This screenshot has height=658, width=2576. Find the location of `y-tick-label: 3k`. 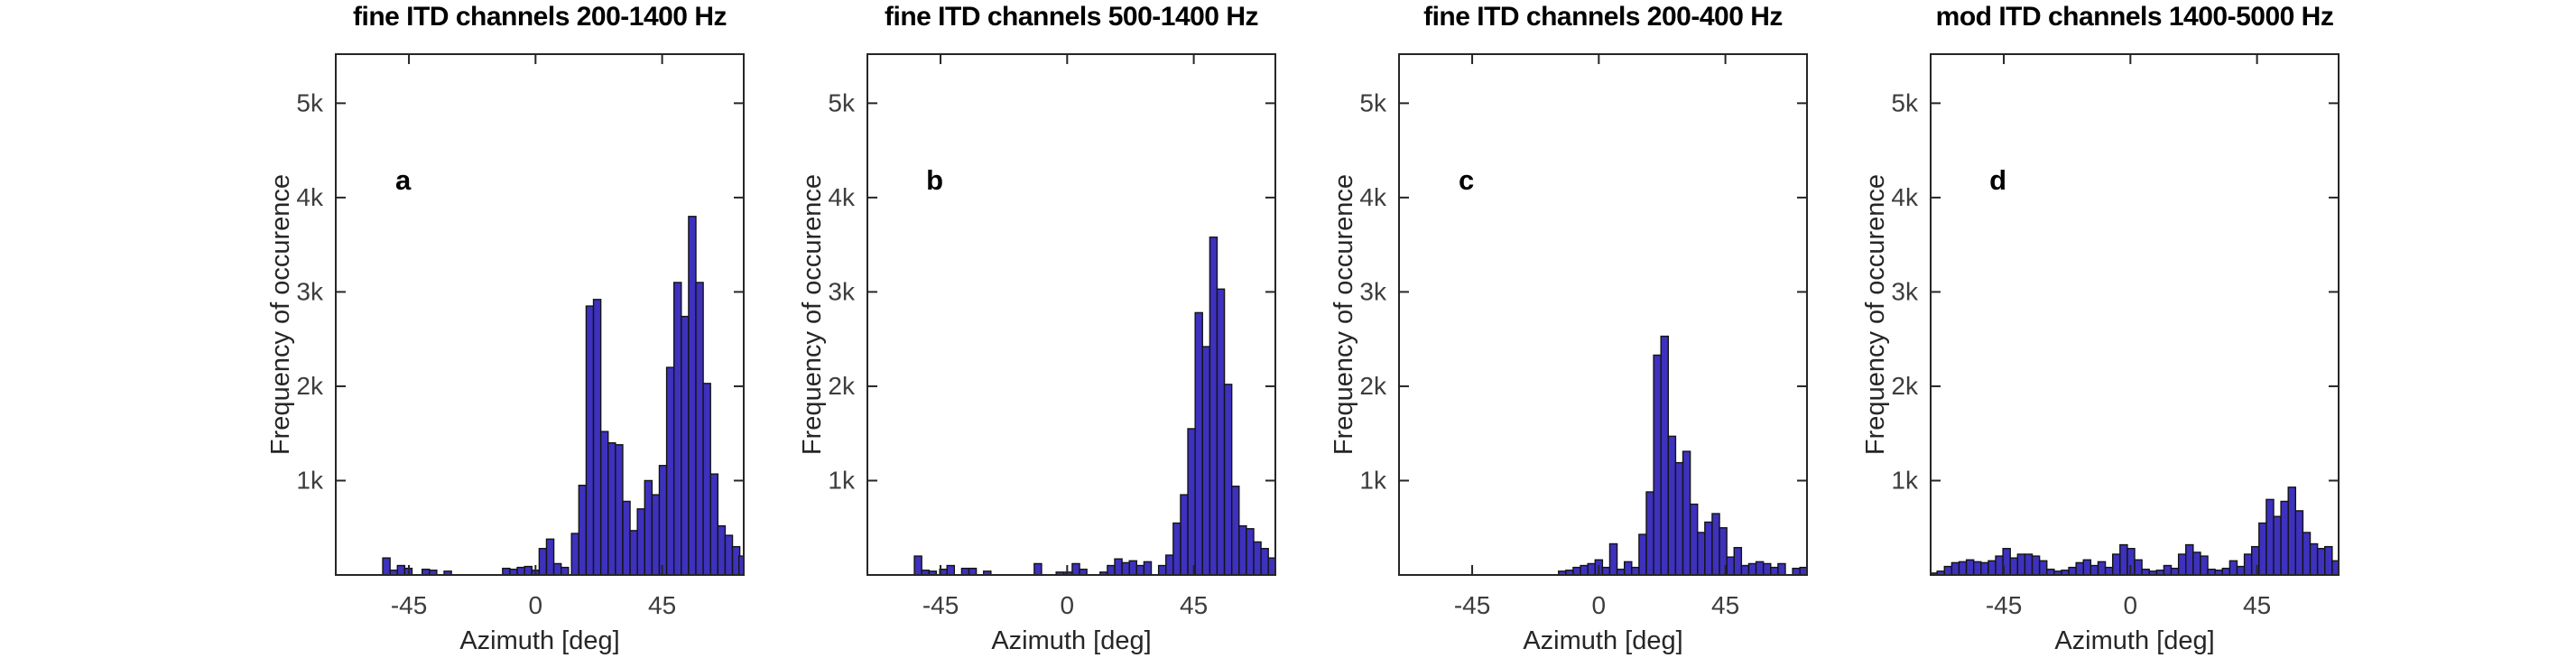

y-tick-label: 3k is located at coordinates (1905, 291).